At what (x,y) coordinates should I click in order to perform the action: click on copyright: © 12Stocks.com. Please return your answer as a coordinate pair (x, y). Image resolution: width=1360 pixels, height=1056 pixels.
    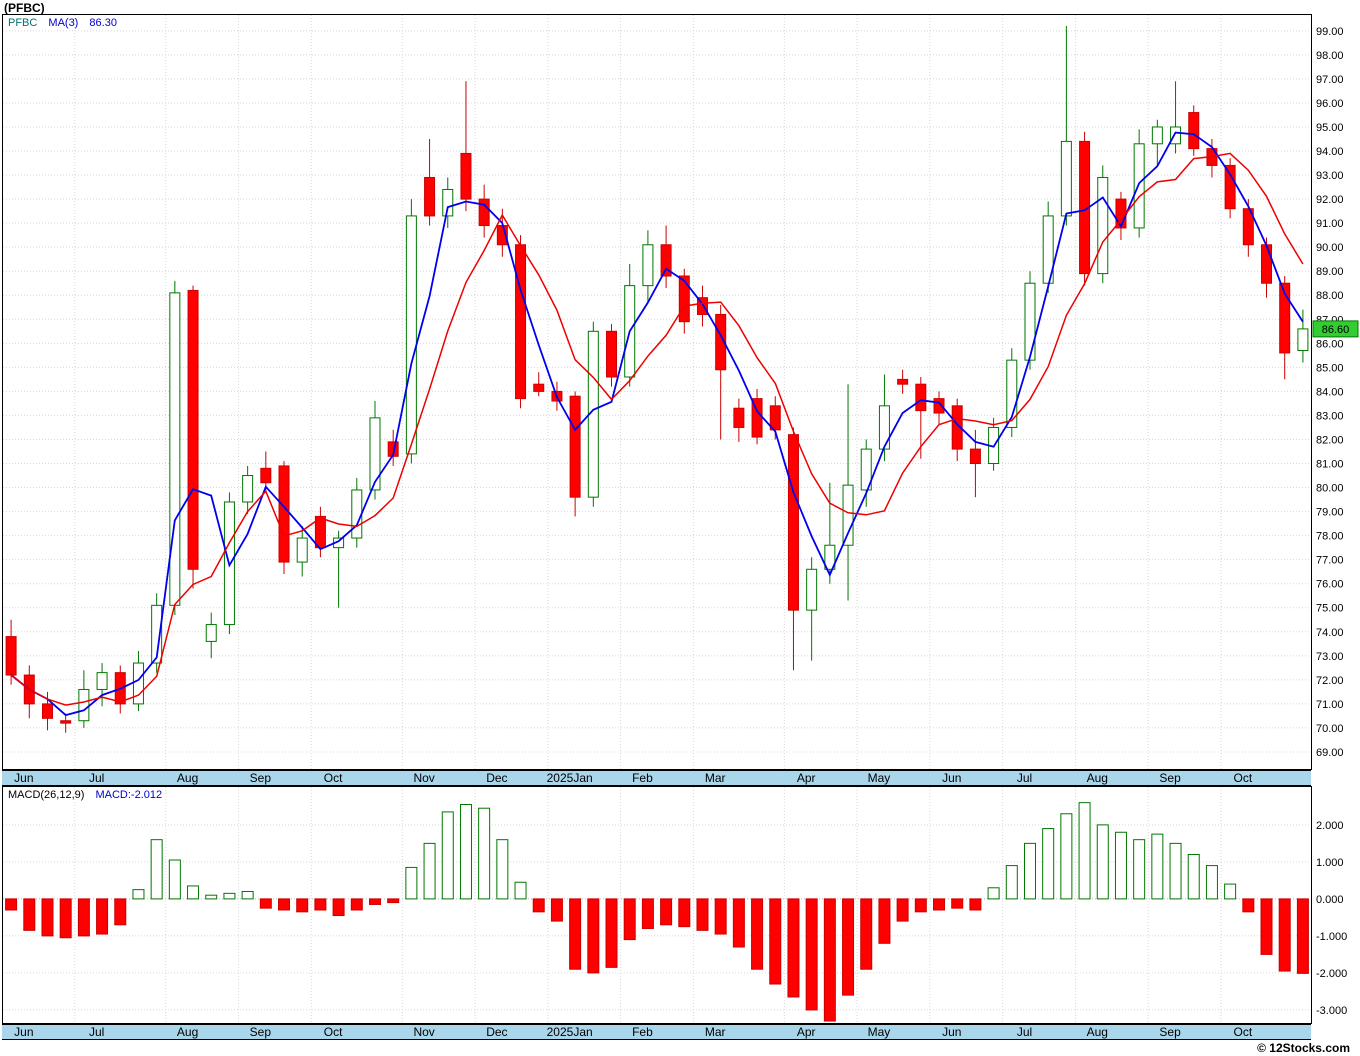
    Looking at the image, I should click on (1303, 1048).